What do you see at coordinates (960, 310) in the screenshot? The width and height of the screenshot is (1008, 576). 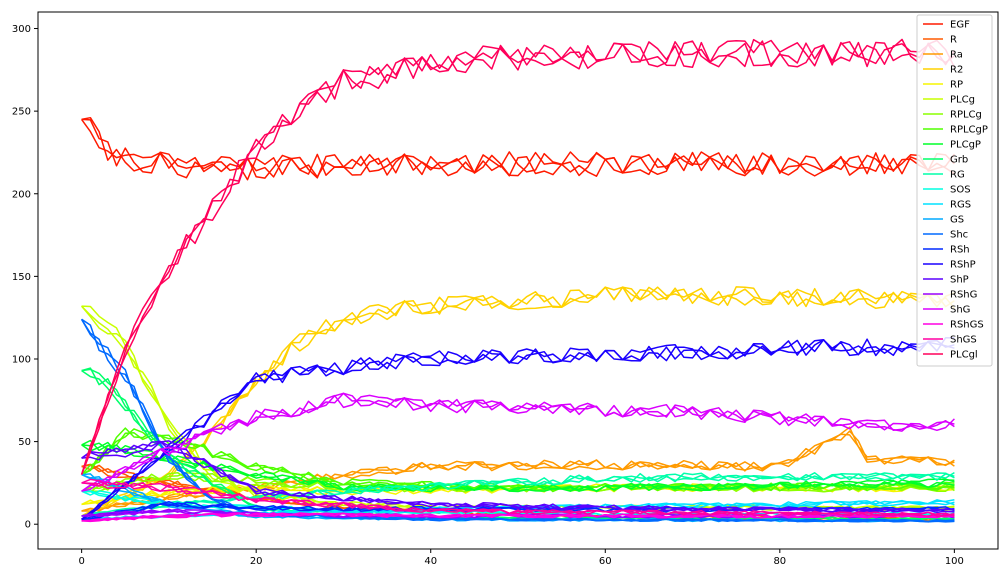 I see `legend-label: ShG` at bounding box center [960, 310].